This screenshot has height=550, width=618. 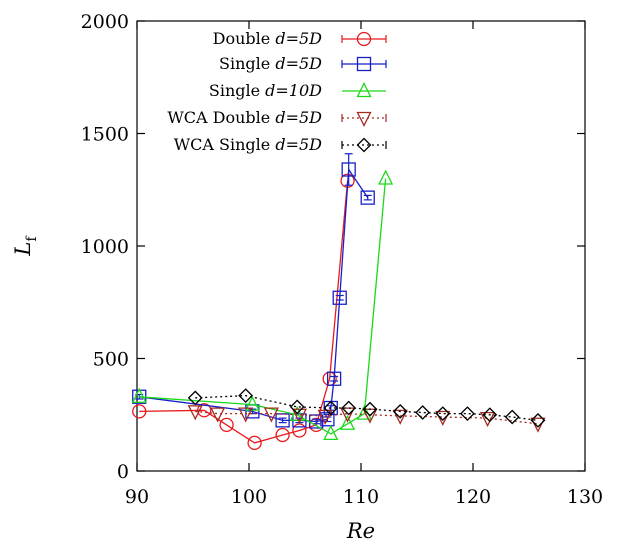 What do you see at coordinates (105, 135) in the screenshot?
I see `y-tick-label: 1500` at bounding box center [105, 135].